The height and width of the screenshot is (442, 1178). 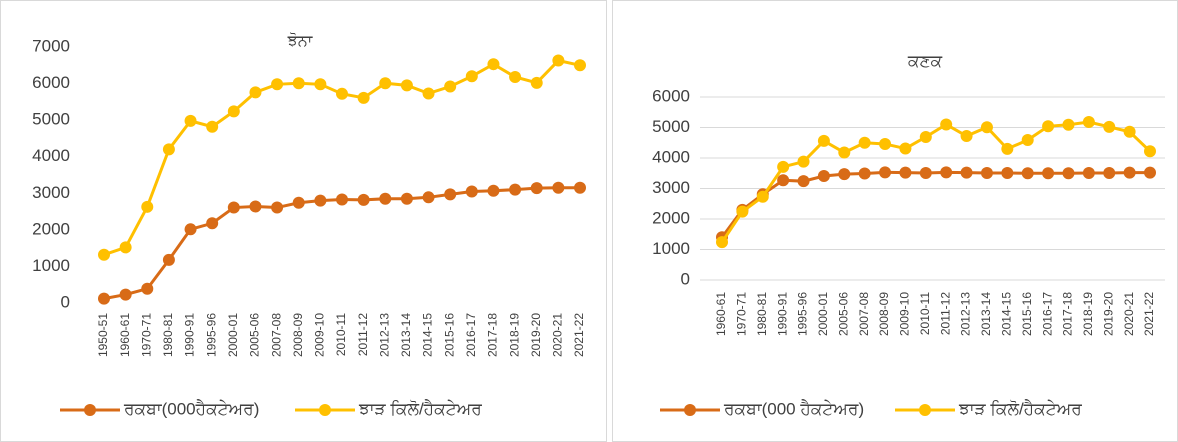 What do you see at coordinates (823, 314) in the screenshot?
I see `x-tick-label: 2000-01` at bounding box center [823, 314].